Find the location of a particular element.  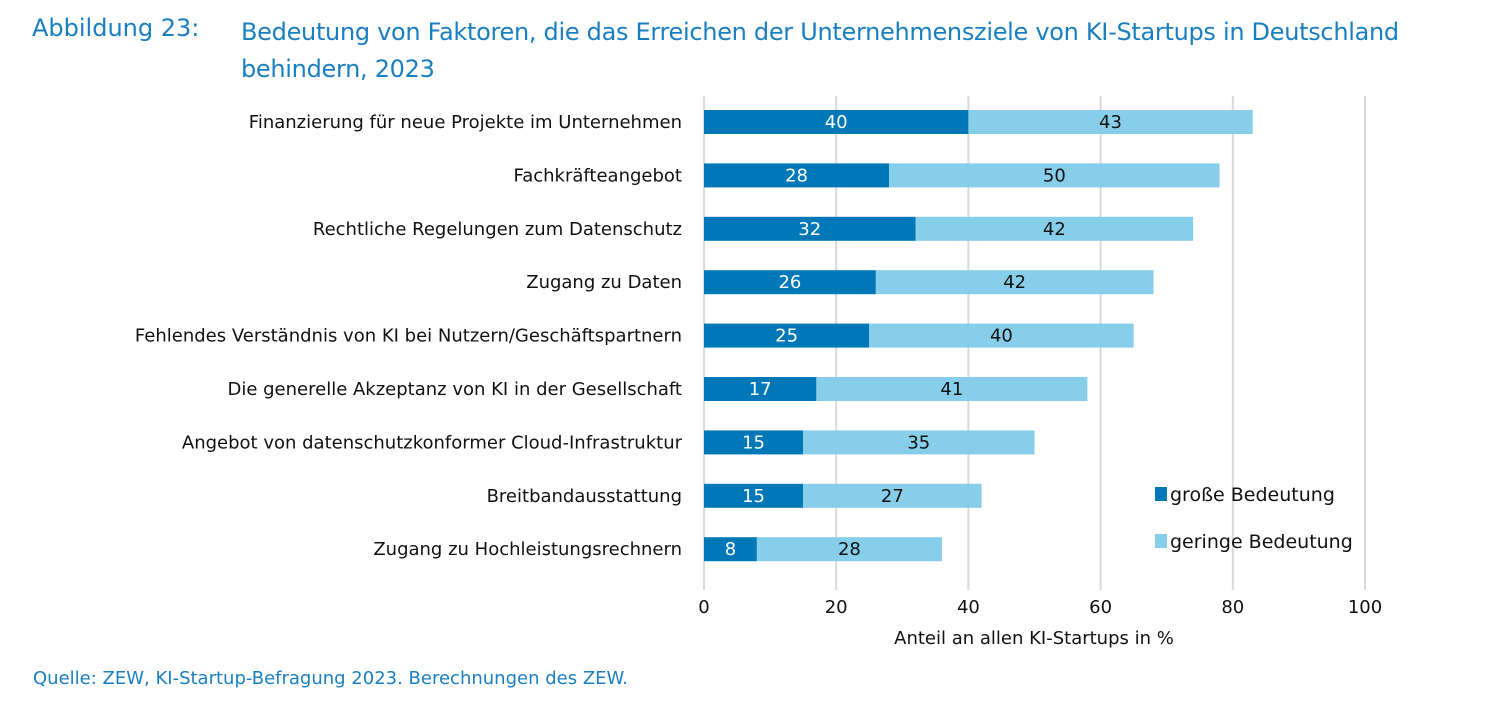

x-tick-label: 60 is located at coordinates (1100, 607).